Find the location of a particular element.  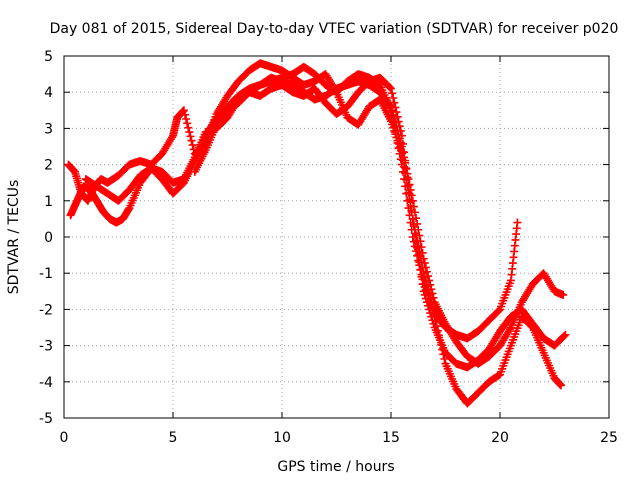

y-tick-label: -4 is located at coordinates (46, 383).